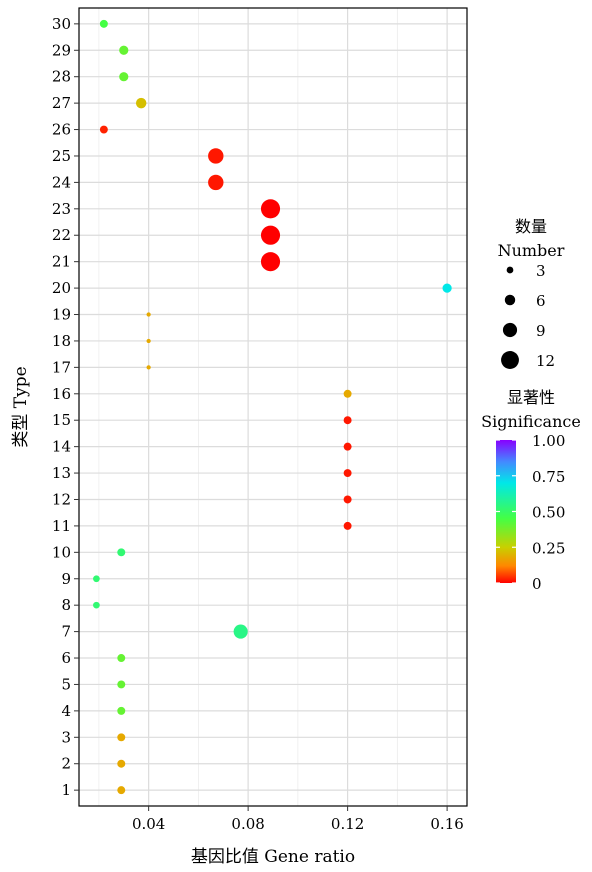 The width and height of the screenshot is (592, 872). I want to click on y-tick-label: 13, so click(61, 473).